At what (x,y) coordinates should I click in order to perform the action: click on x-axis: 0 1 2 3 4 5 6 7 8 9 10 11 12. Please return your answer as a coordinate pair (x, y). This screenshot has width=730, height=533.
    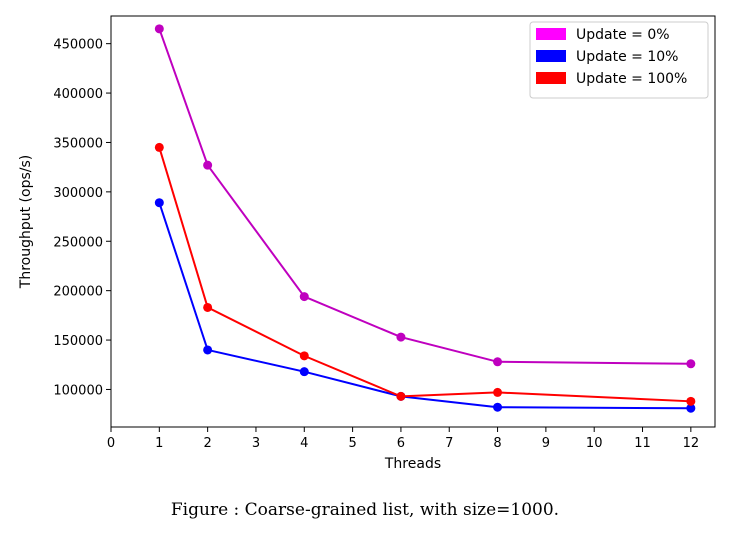
    Looking at the image, I should click on (403, 439).